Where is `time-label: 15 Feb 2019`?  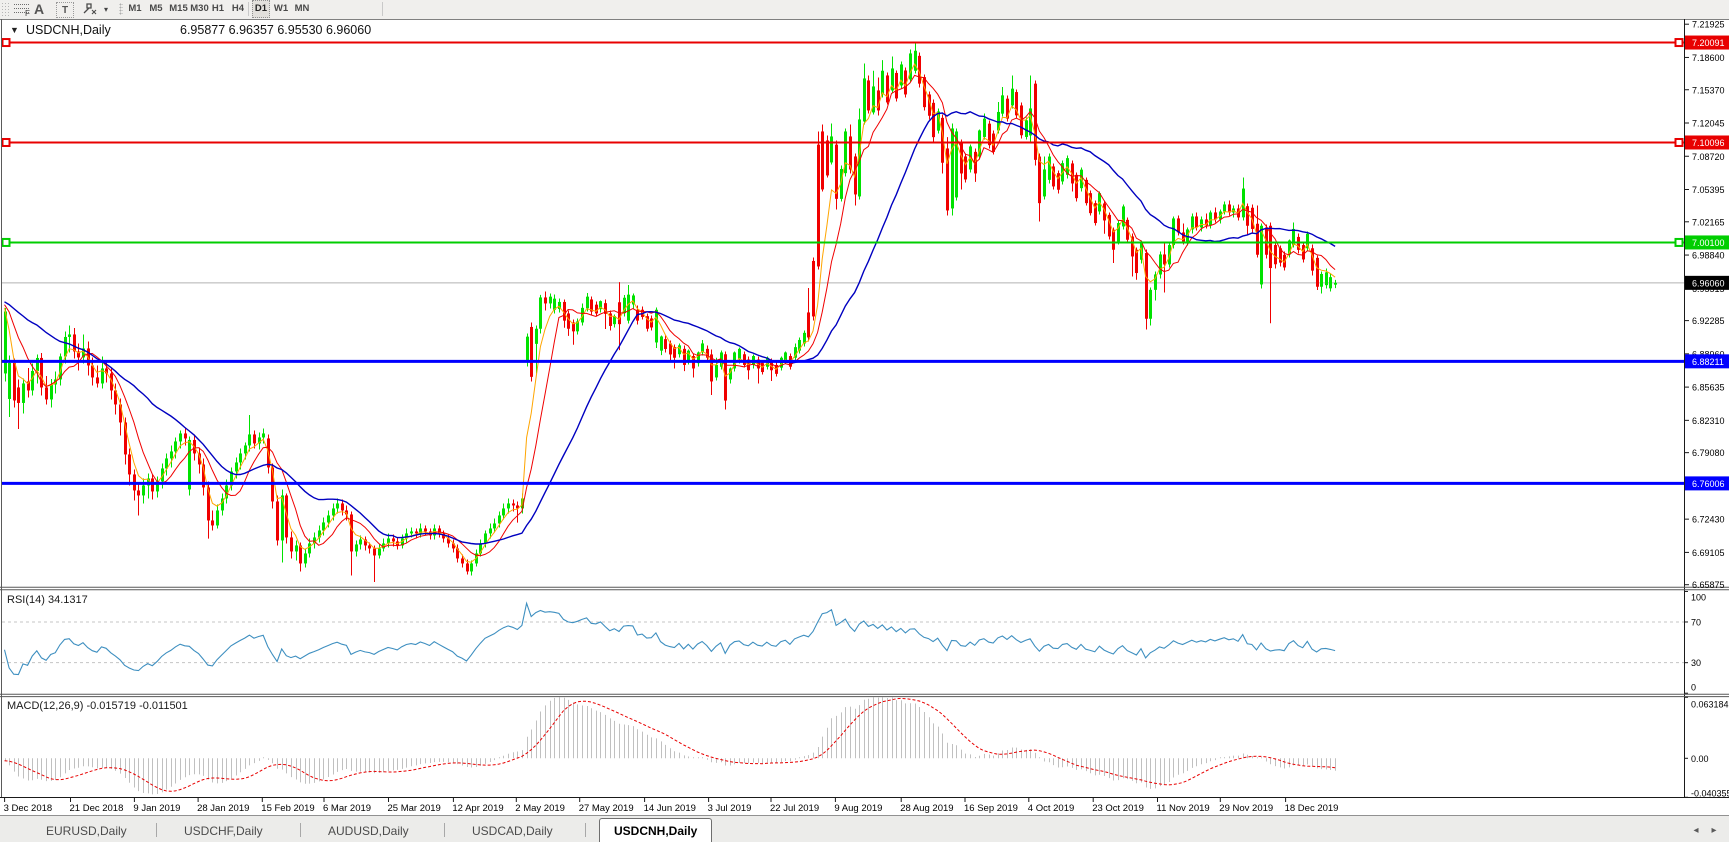
time-label: 15 Feb 2019 is located at coordinates (287, 808).